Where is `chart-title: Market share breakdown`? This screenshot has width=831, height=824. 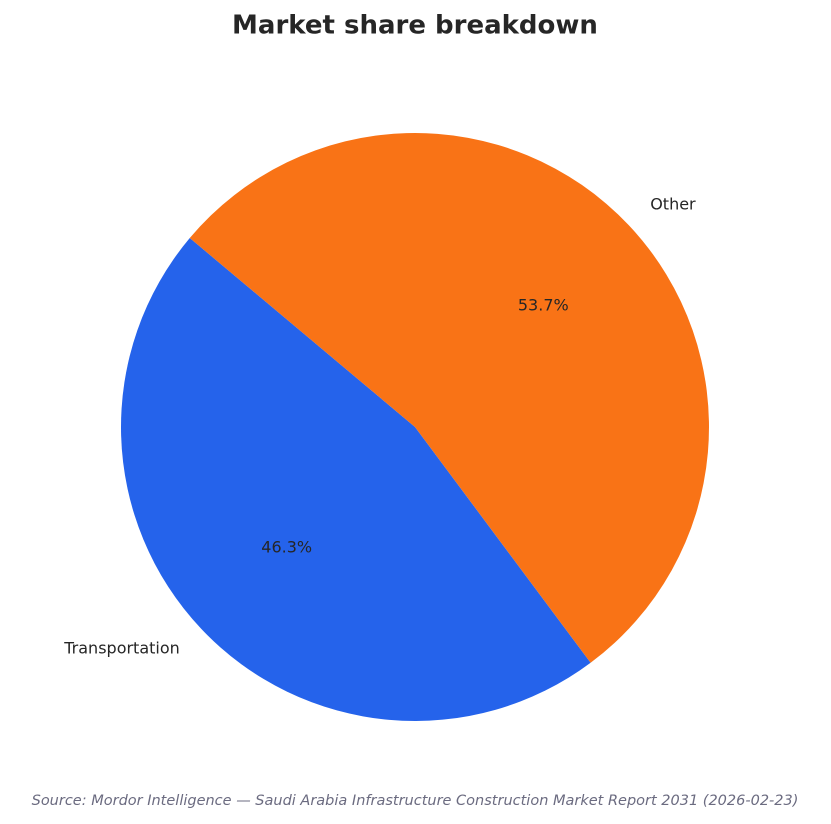
chart-title: Market share breakdown is located at coordinates (415, 26).